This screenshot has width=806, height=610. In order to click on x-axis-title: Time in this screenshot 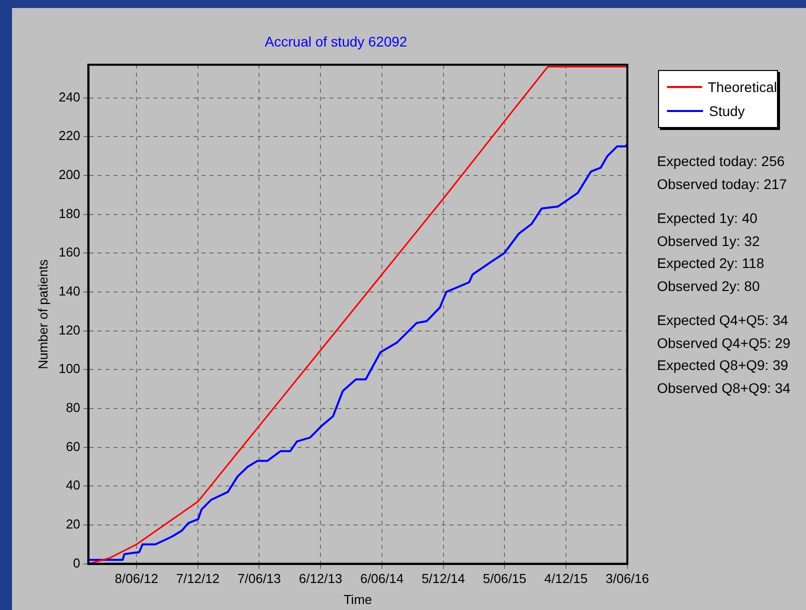, I will do `click(358, 599)`.